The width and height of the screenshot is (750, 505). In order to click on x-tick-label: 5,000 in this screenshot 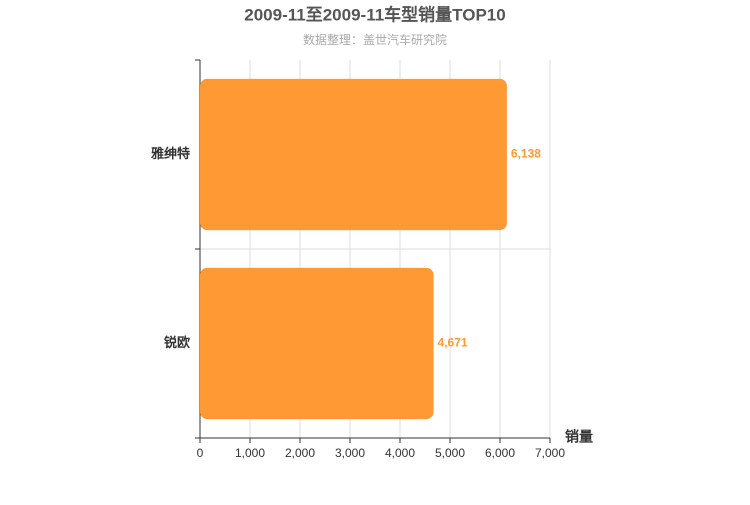, I will do `click(450, 453)`.